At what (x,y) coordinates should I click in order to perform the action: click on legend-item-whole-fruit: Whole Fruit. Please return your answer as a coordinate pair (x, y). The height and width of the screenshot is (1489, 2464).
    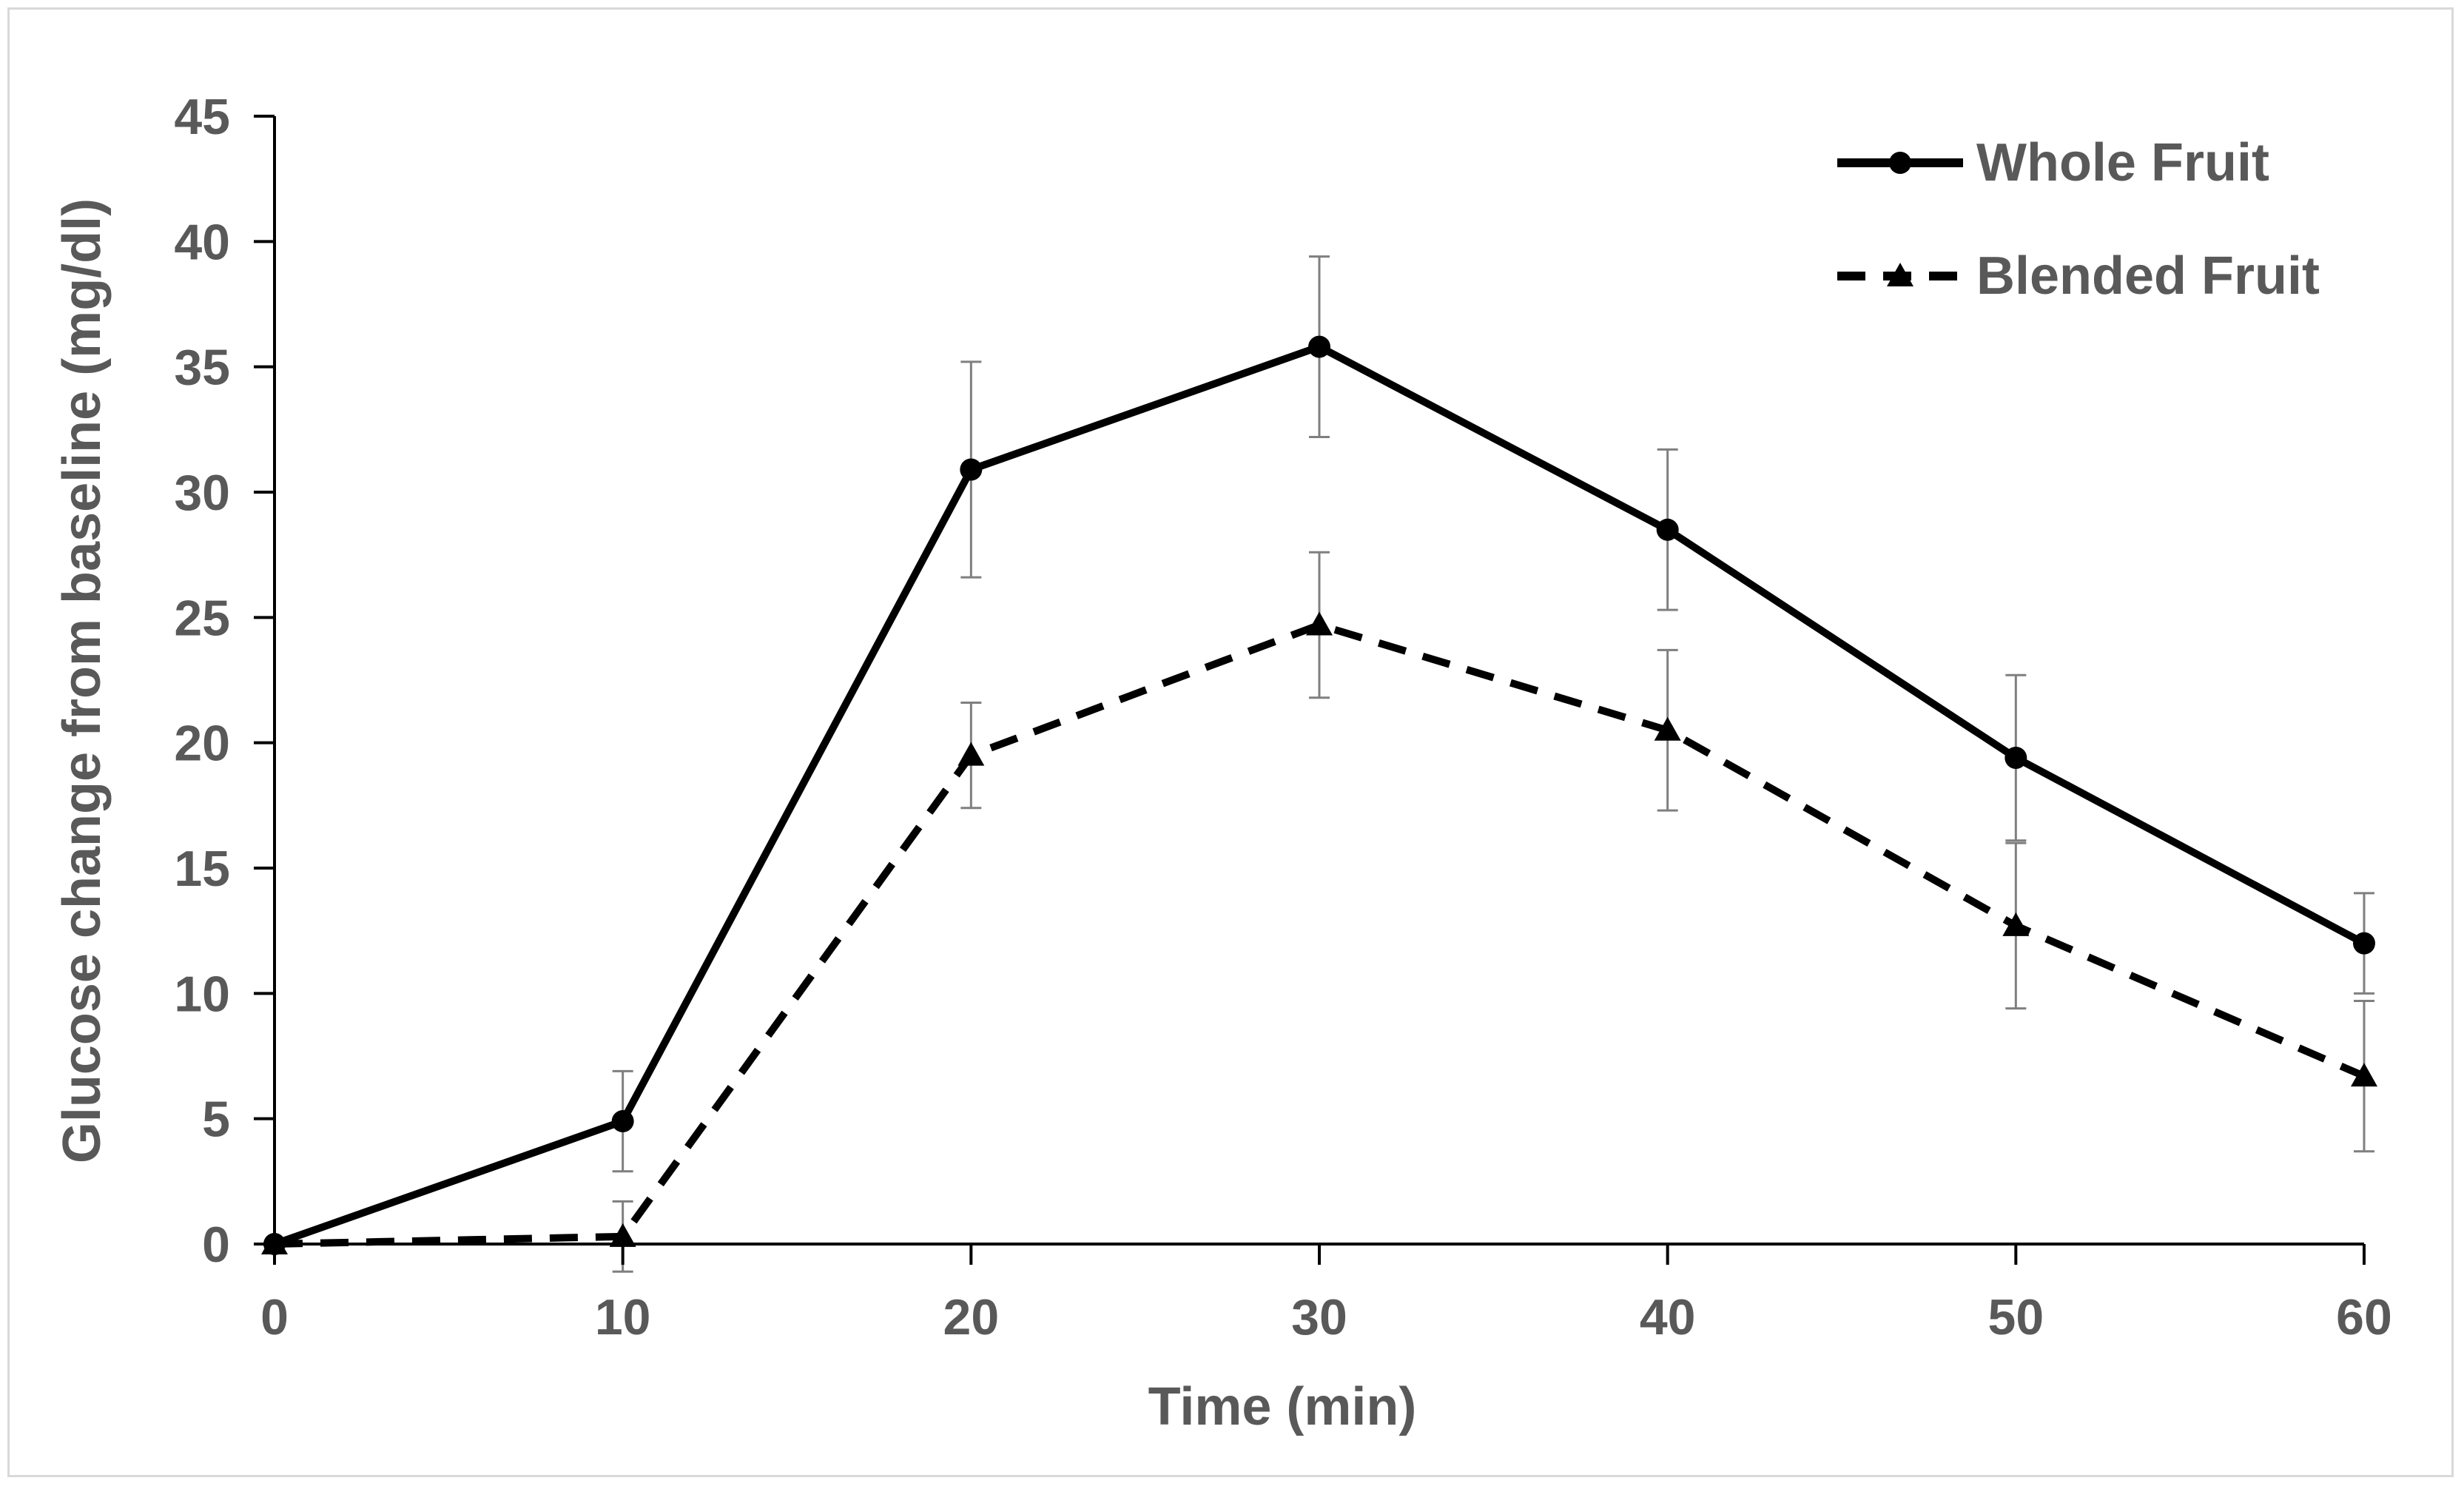
    Looking at the image, I should click on (2053, 162).